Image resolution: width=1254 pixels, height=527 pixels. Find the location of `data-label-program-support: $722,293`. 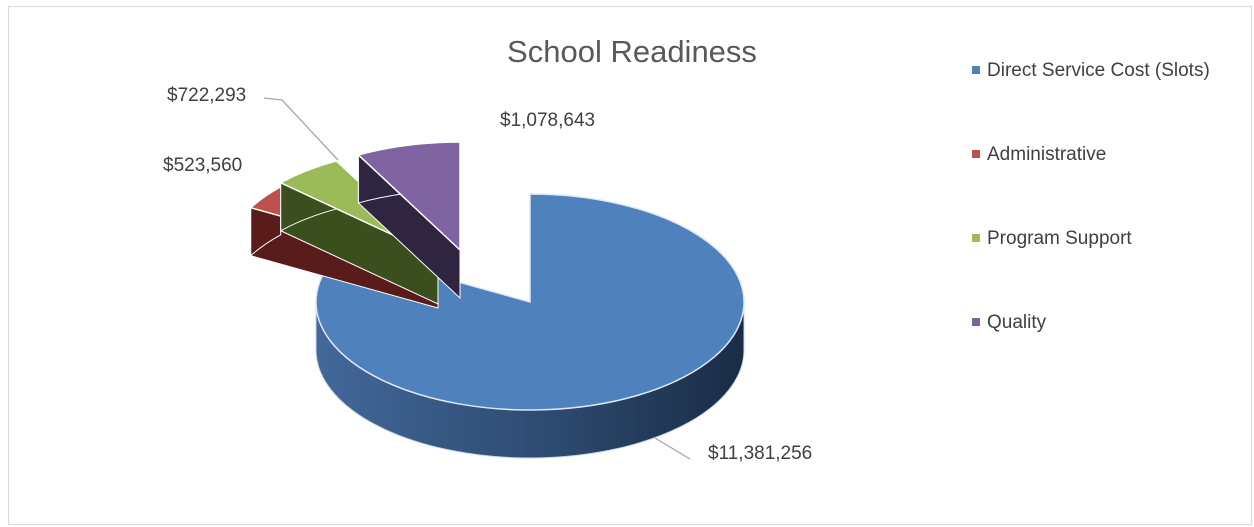

data-label-program-support: $722,293 is located at coordinates (206, 95).